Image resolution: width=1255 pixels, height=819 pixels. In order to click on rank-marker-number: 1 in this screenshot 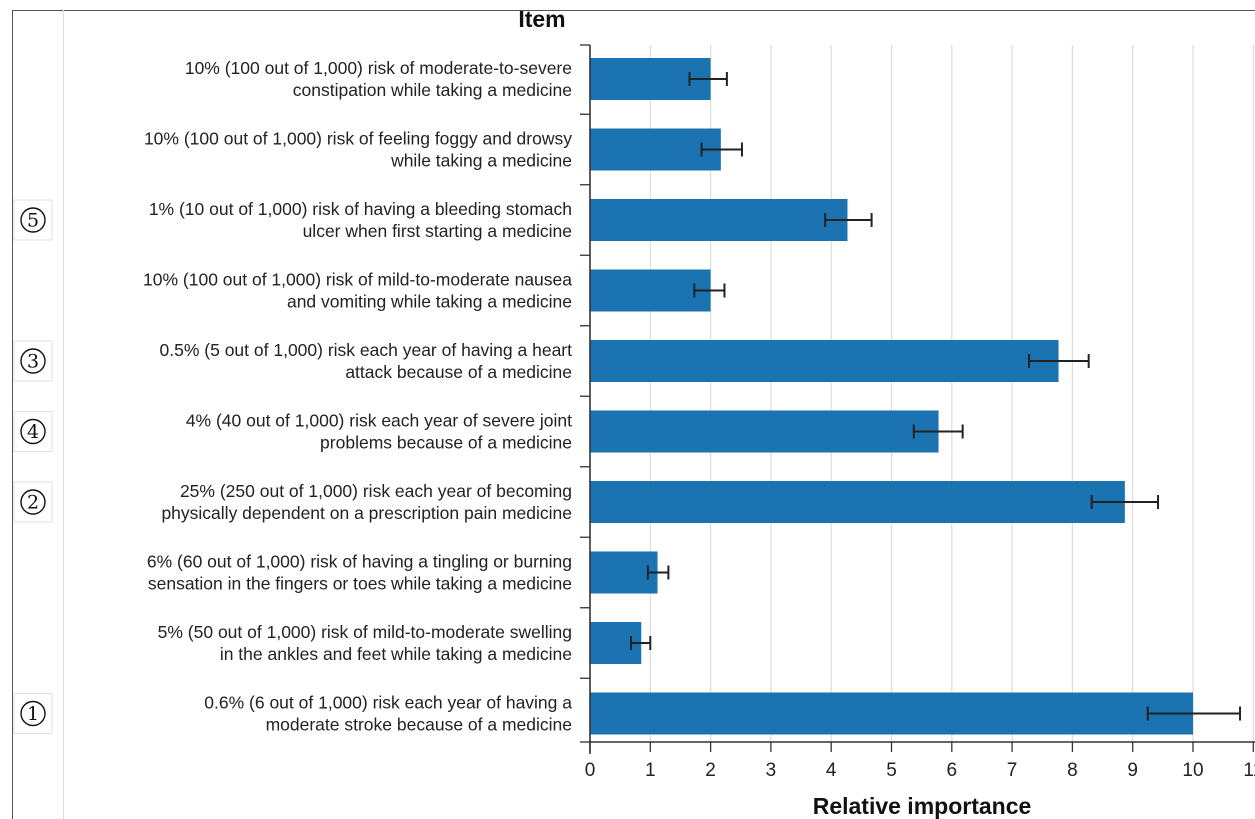, I will do `click(33, 714)`.